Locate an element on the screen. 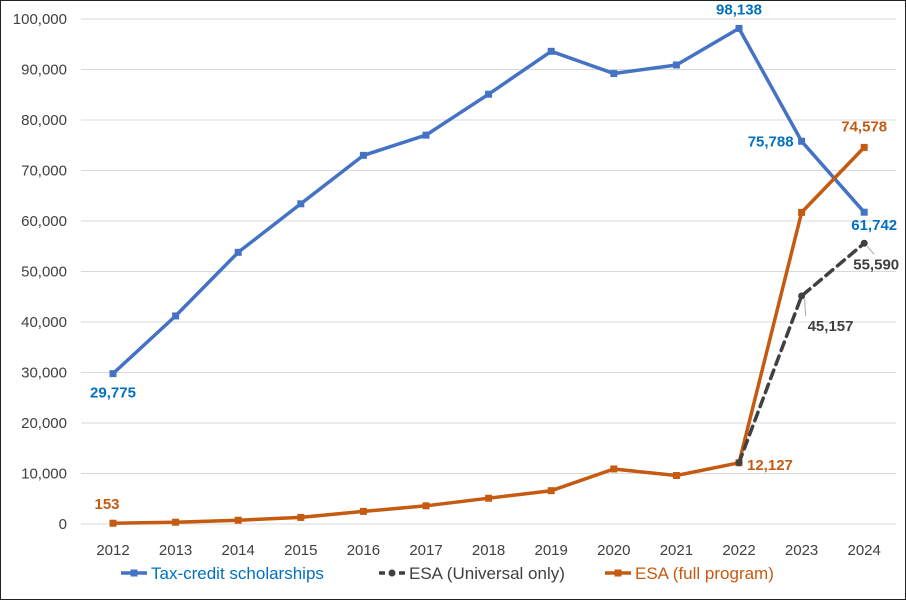 This screenshot has width=906, height=600. x-tick-label: 2013 is located at coordinates (175, 550).